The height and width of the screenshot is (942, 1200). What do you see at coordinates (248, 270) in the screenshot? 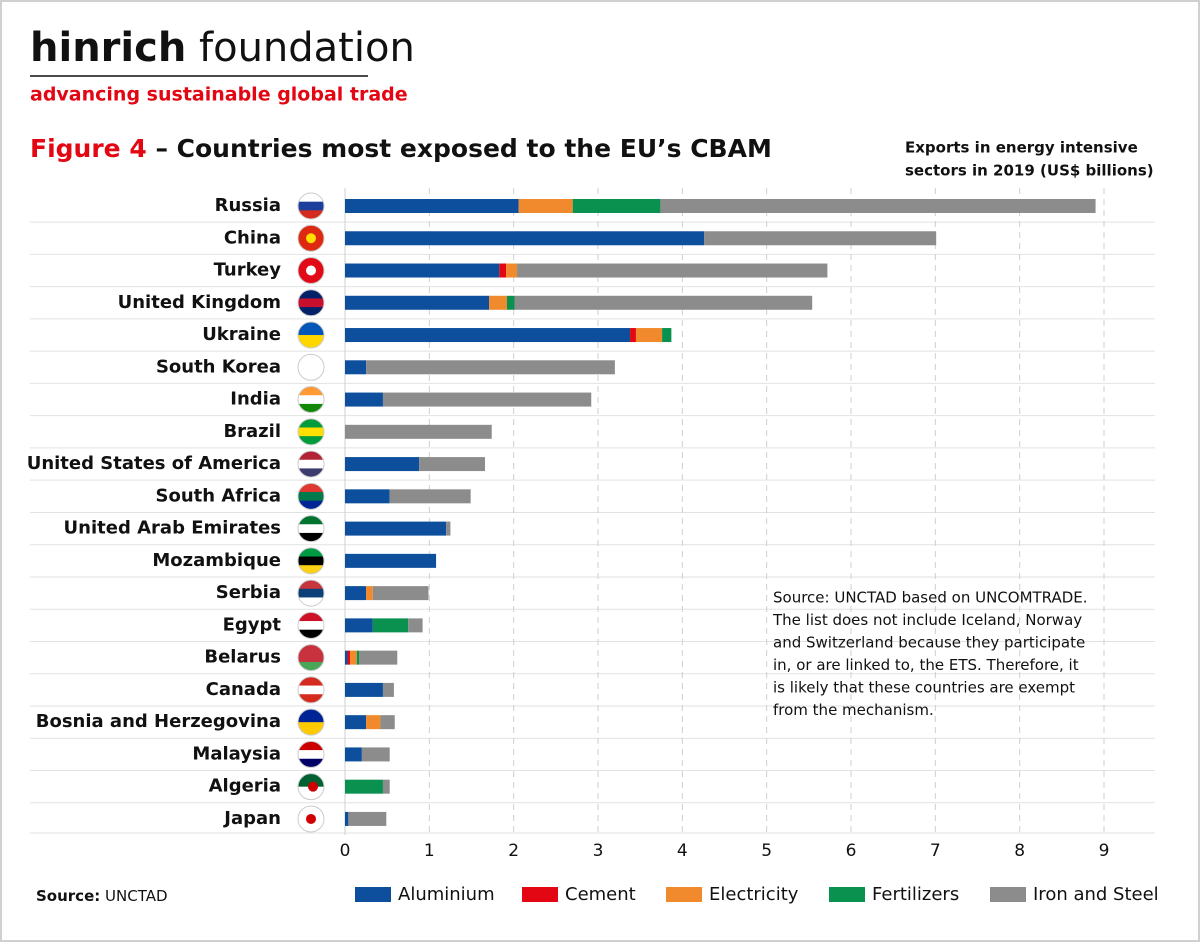
I see `category-label: Turkey` at bounding box center [248, 270].